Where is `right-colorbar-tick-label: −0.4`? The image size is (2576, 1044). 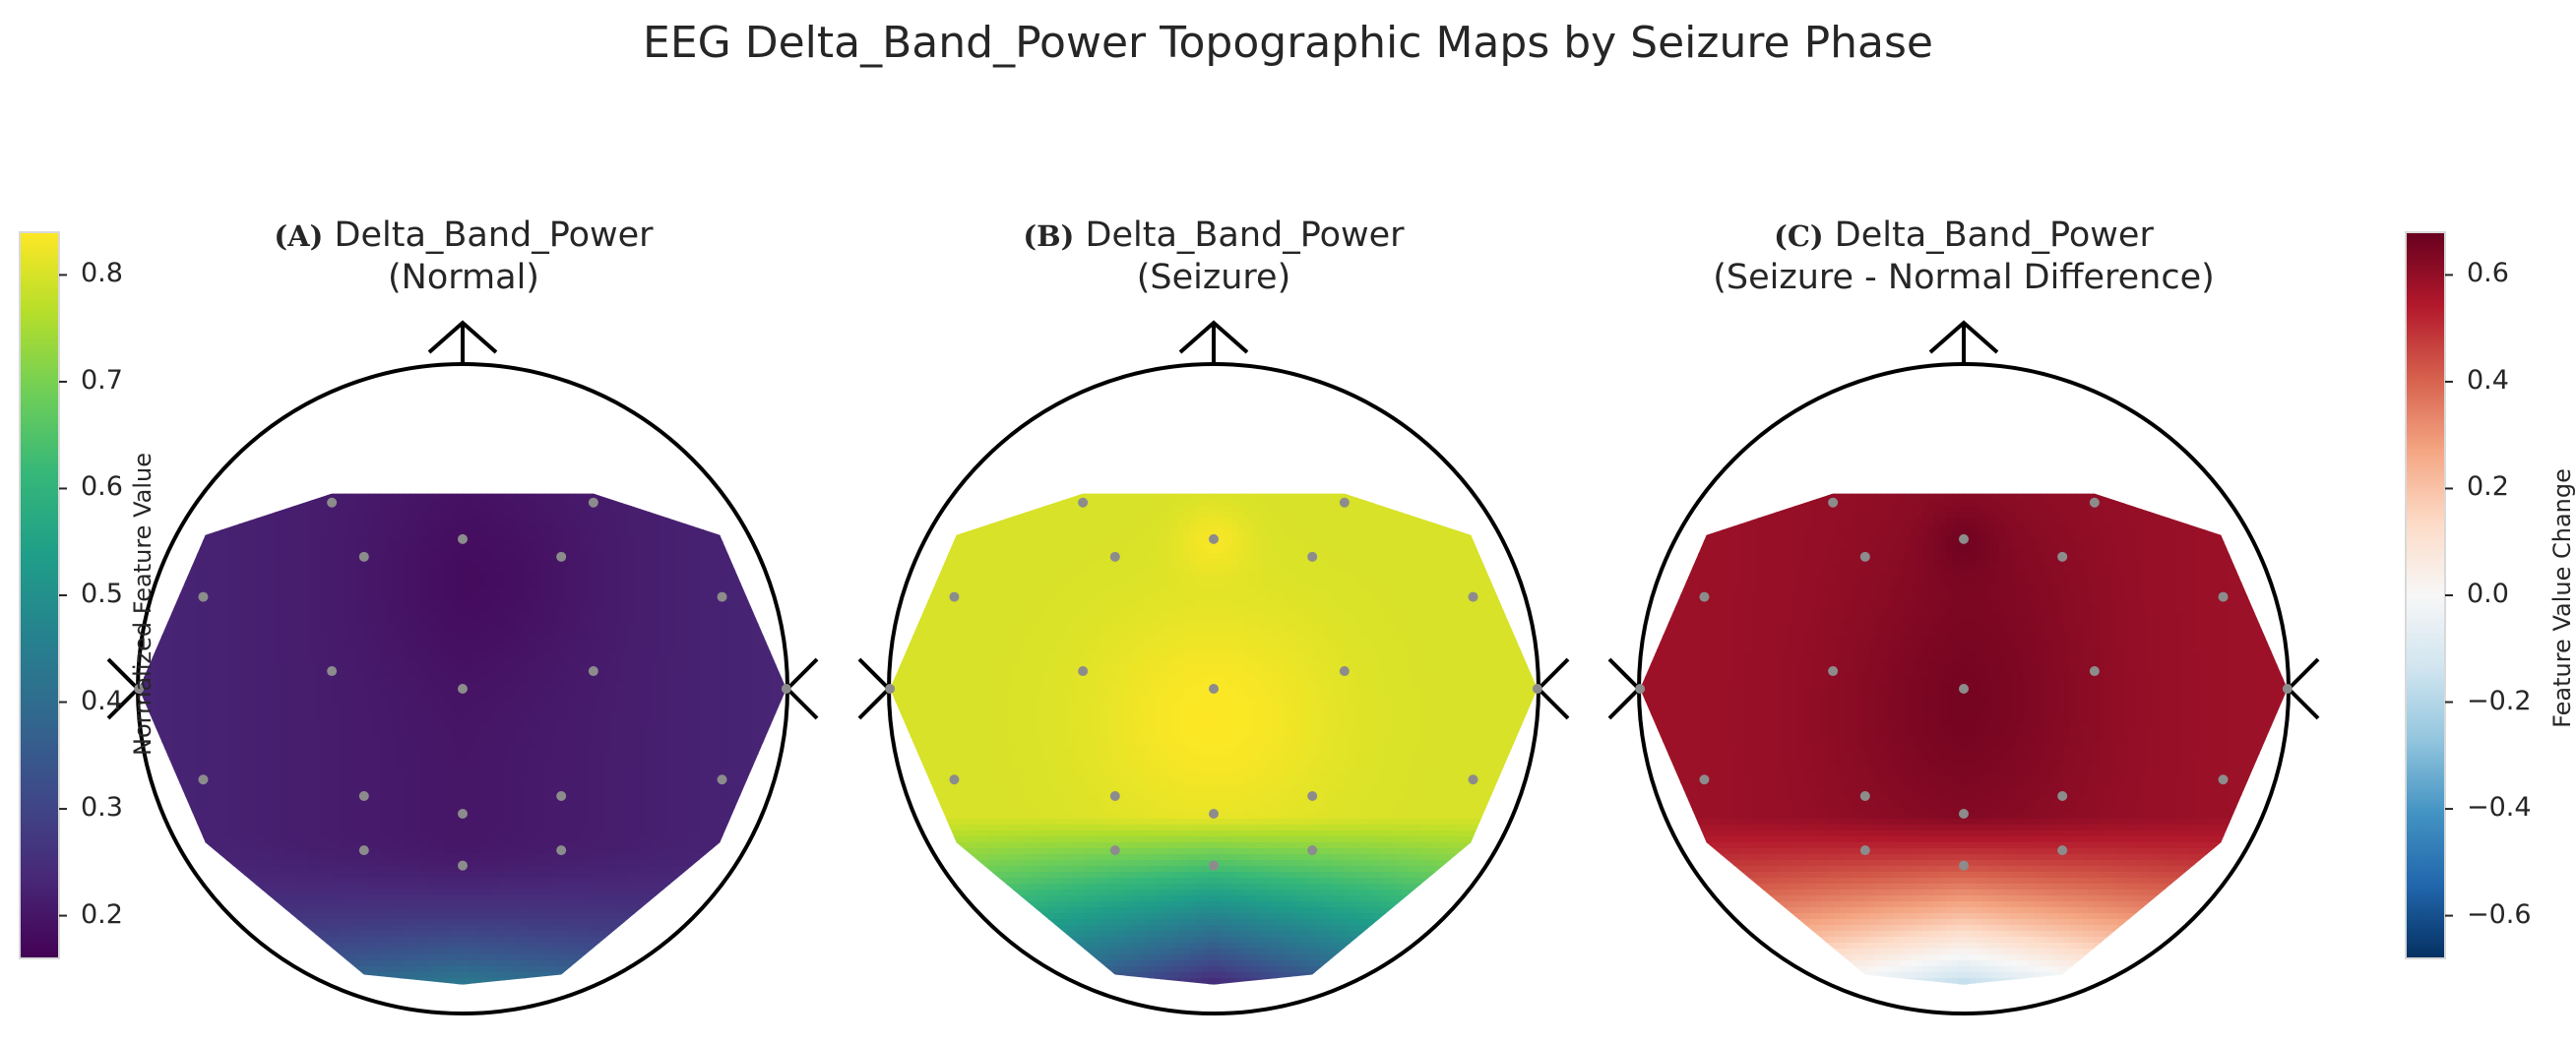
right-colorbar-tick-label: −0.4 is located at coordinates (2499, 808).